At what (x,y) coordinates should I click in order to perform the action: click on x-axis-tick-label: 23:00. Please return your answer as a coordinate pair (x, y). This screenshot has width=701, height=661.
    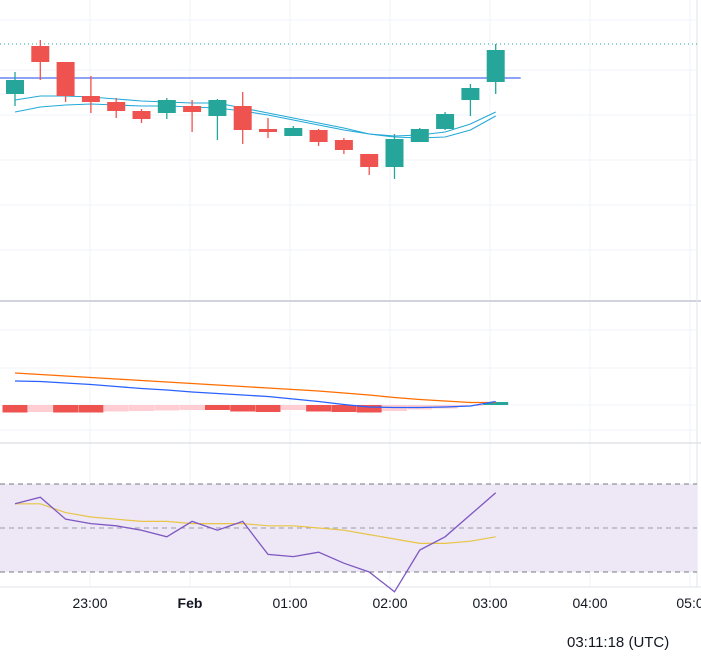
    Looking at the image, I should click on (89, 603).